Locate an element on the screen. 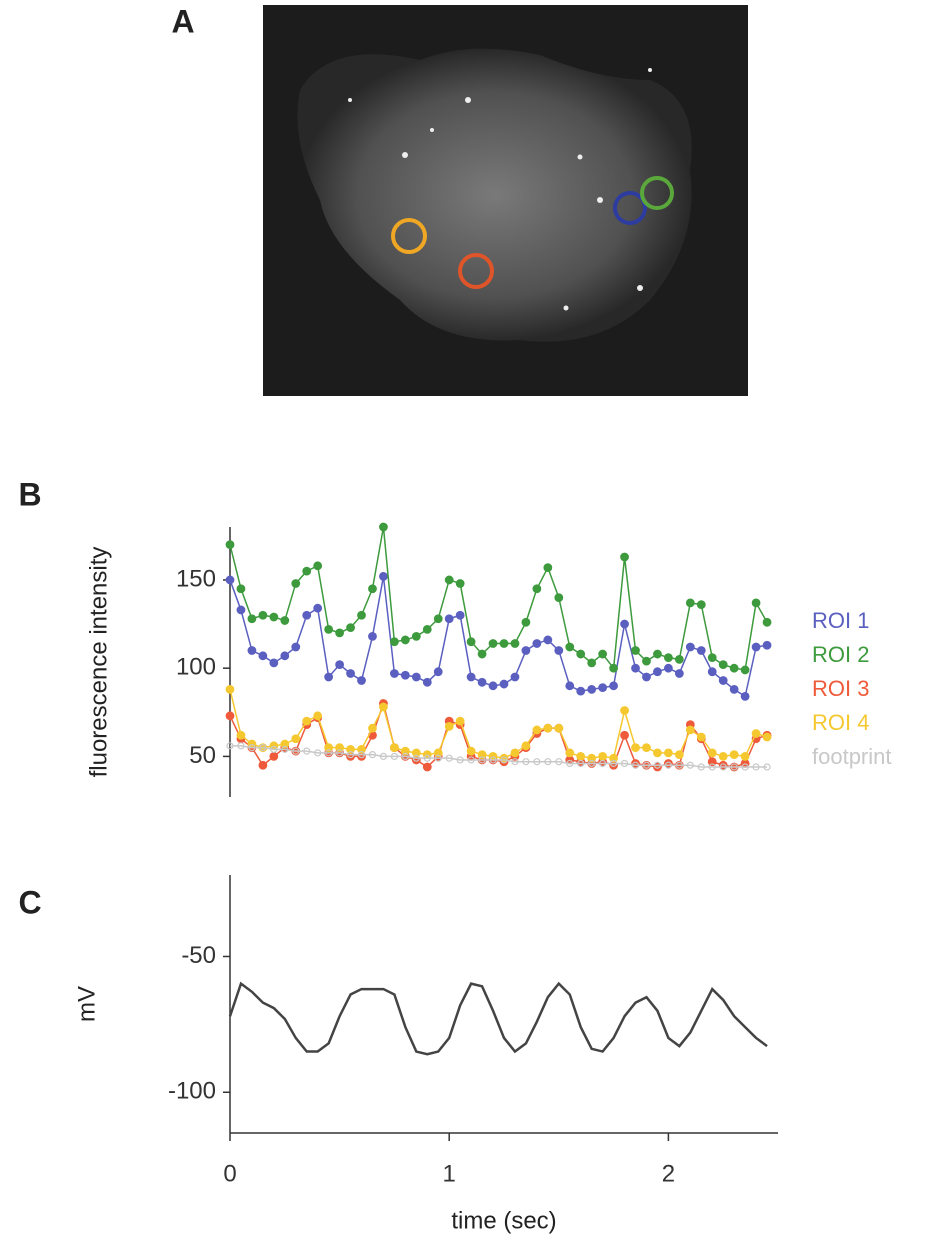 The height and width of the screenshot is (1246, 925). x-tick-label: 0 is located at coordinates (229, 1173).